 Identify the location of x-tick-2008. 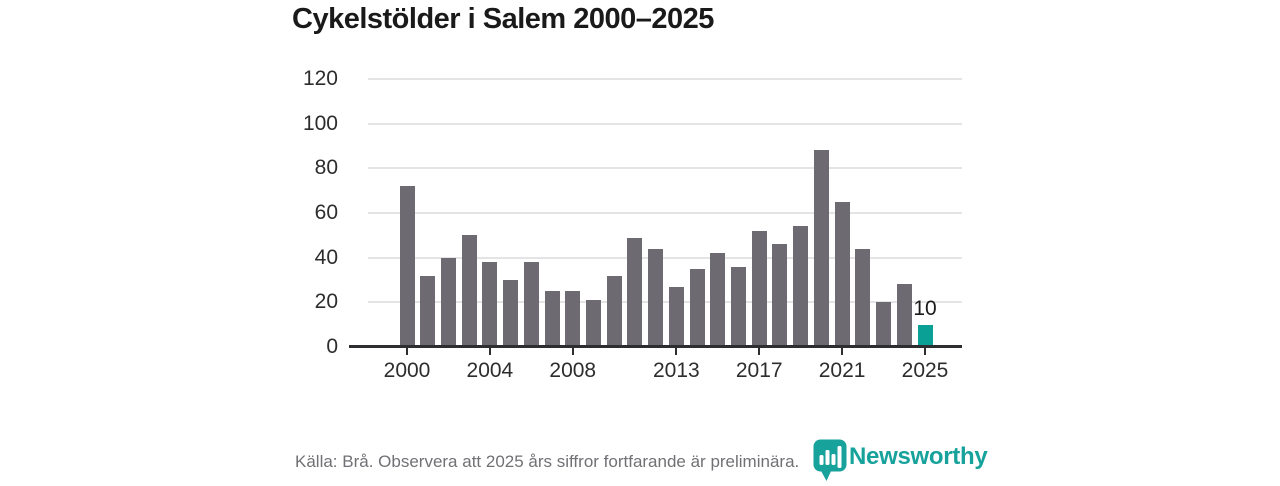
(572, 351).